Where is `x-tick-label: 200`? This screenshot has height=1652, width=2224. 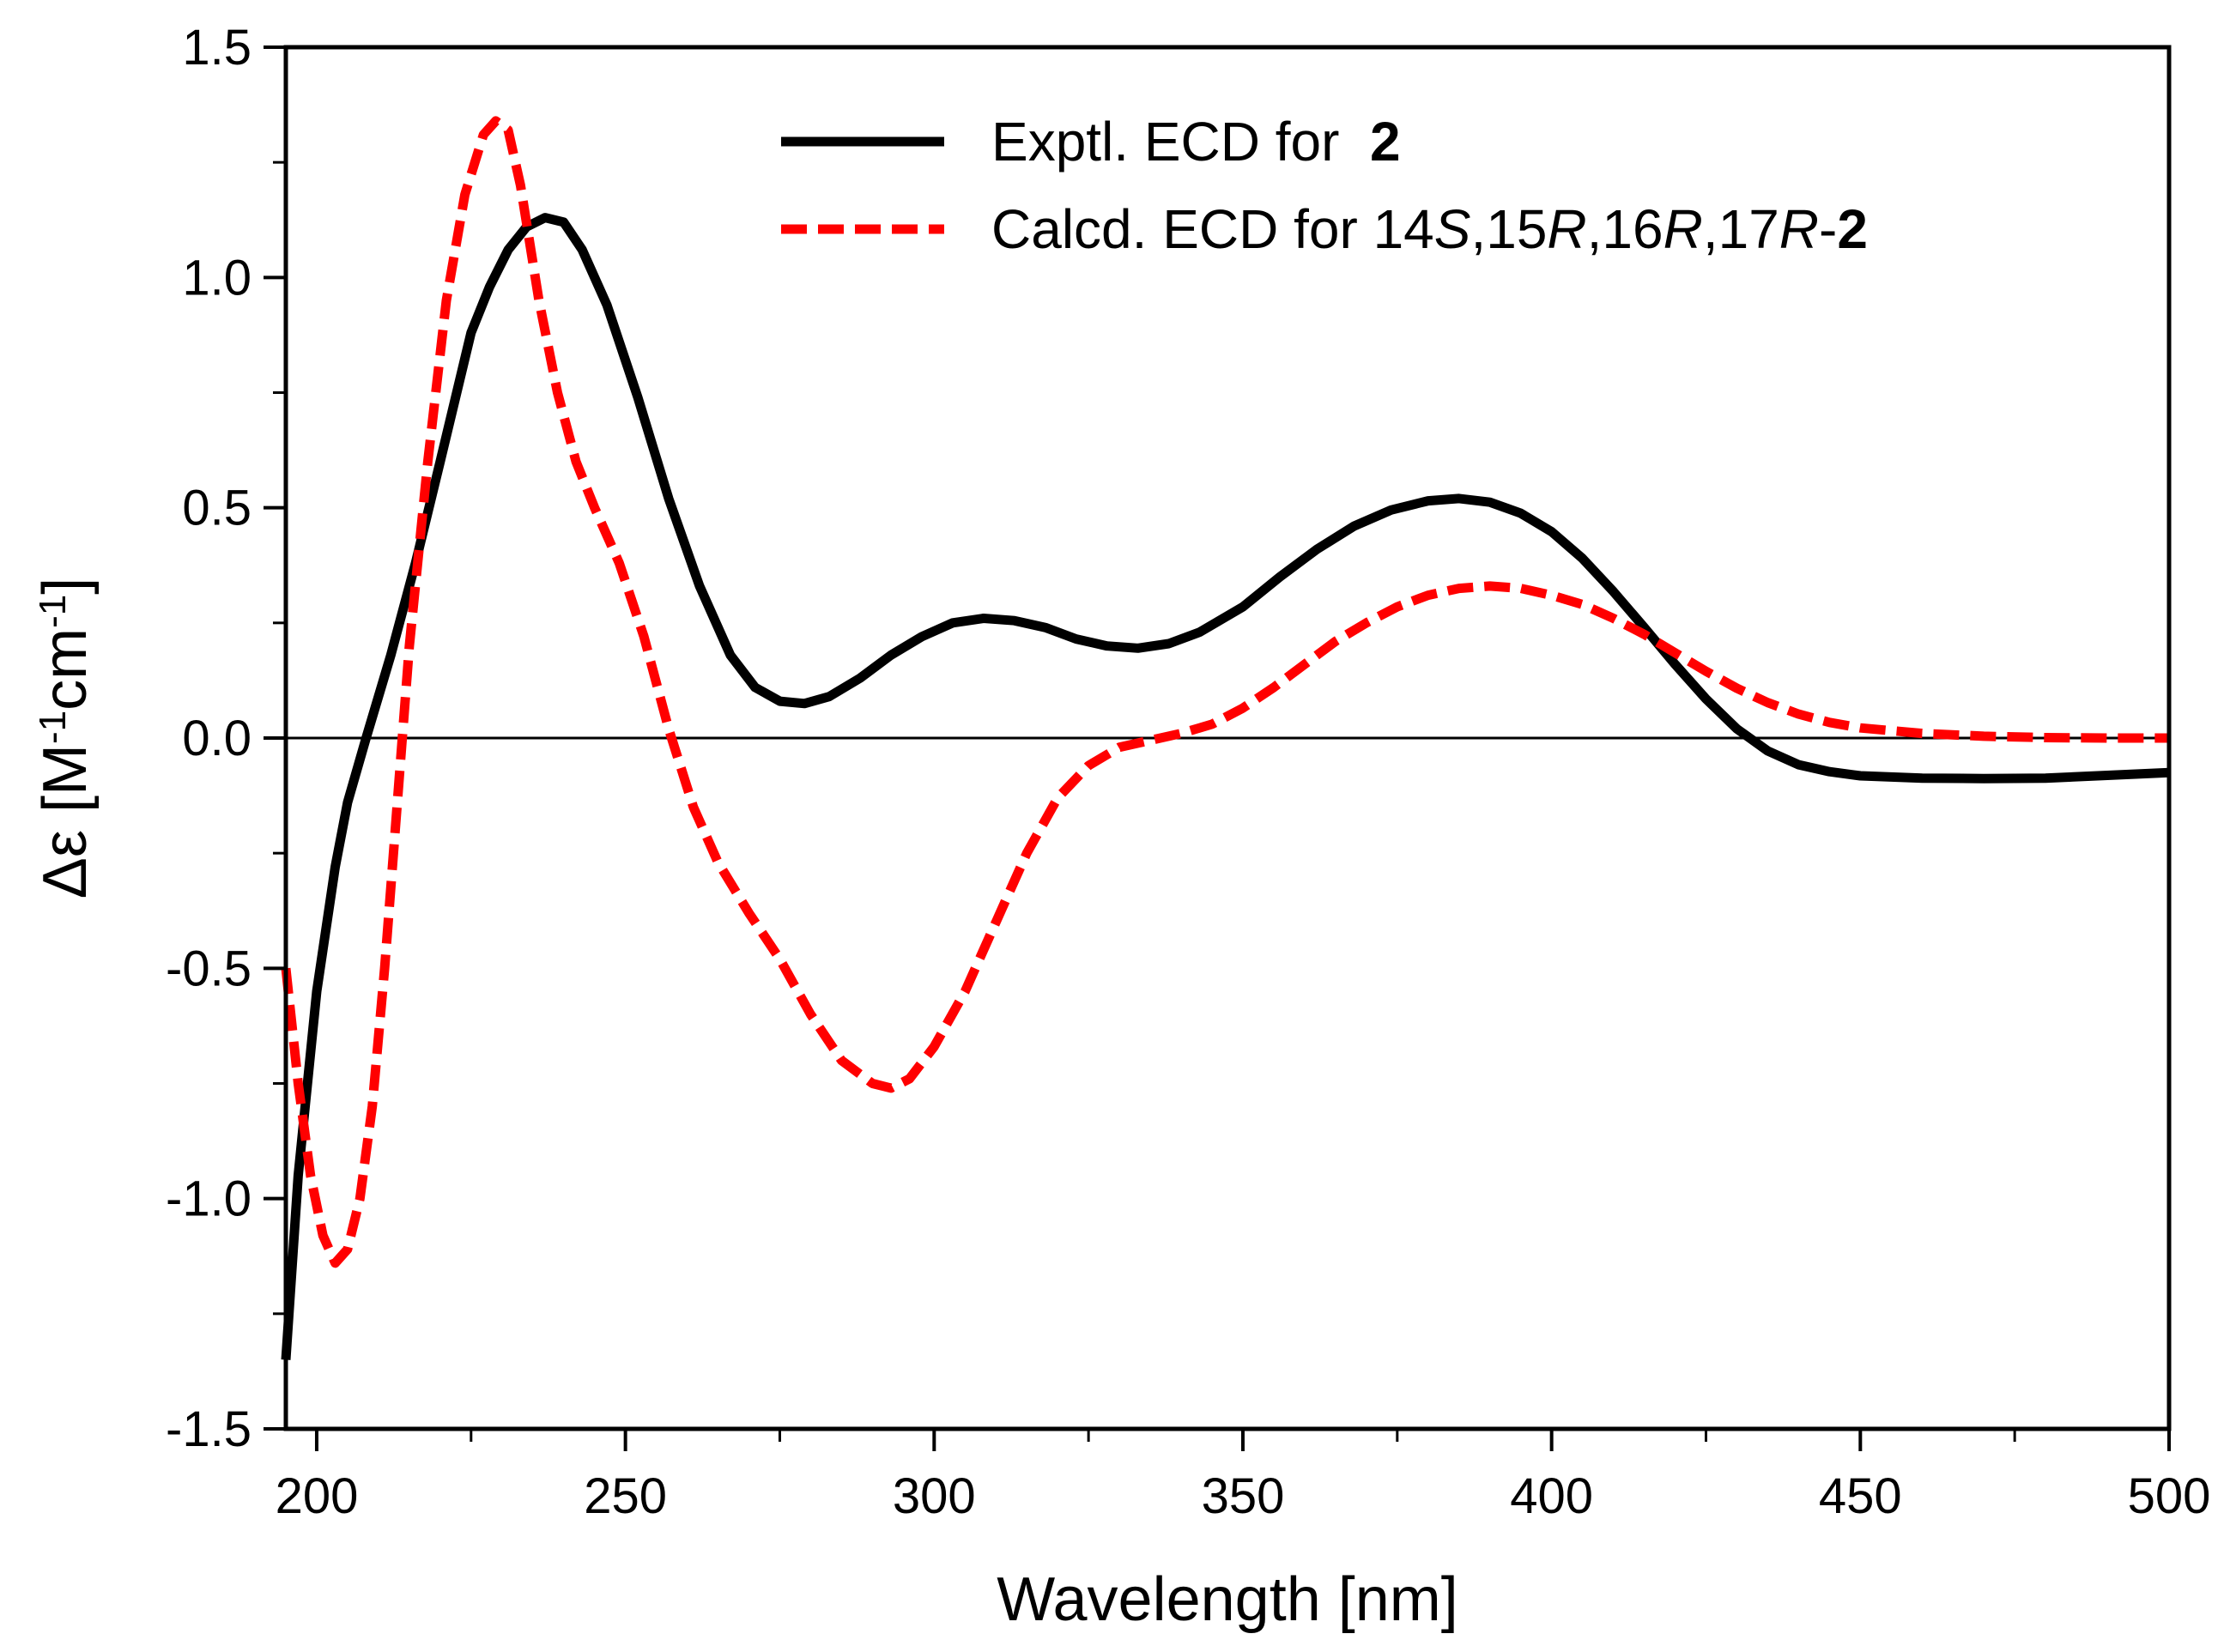 x-tick-label: 200 is located at coordinates (317, 1496).